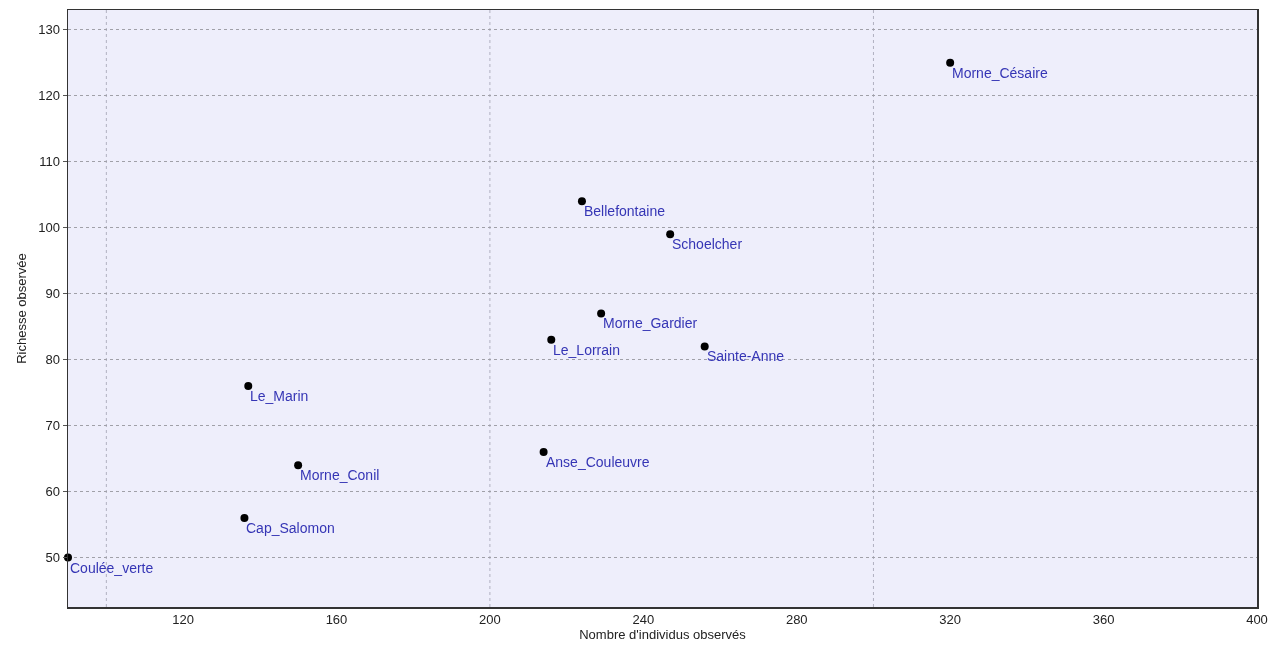  What do you see at coordinates (52, 294) in the screenshot?
I see `y-tick-label: 90` at bounding box center [52, 294].